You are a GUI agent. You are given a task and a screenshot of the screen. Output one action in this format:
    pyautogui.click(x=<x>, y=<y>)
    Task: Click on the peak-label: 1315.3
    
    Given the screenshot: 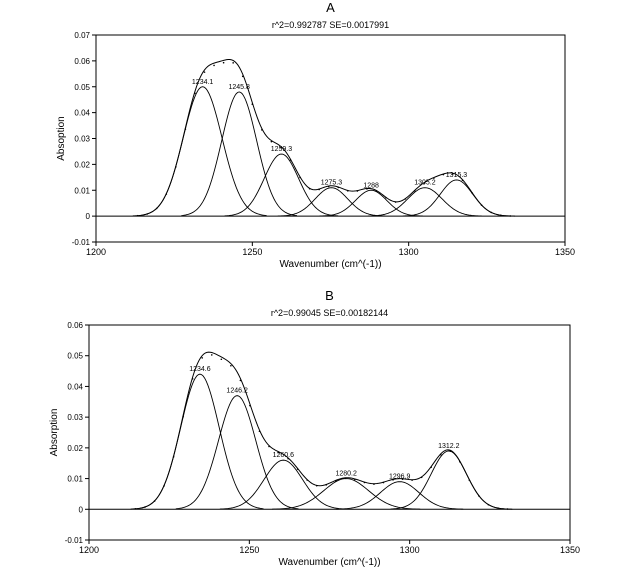 What is the action you would take?
    pyautogui.click(x=457, y=175)
    